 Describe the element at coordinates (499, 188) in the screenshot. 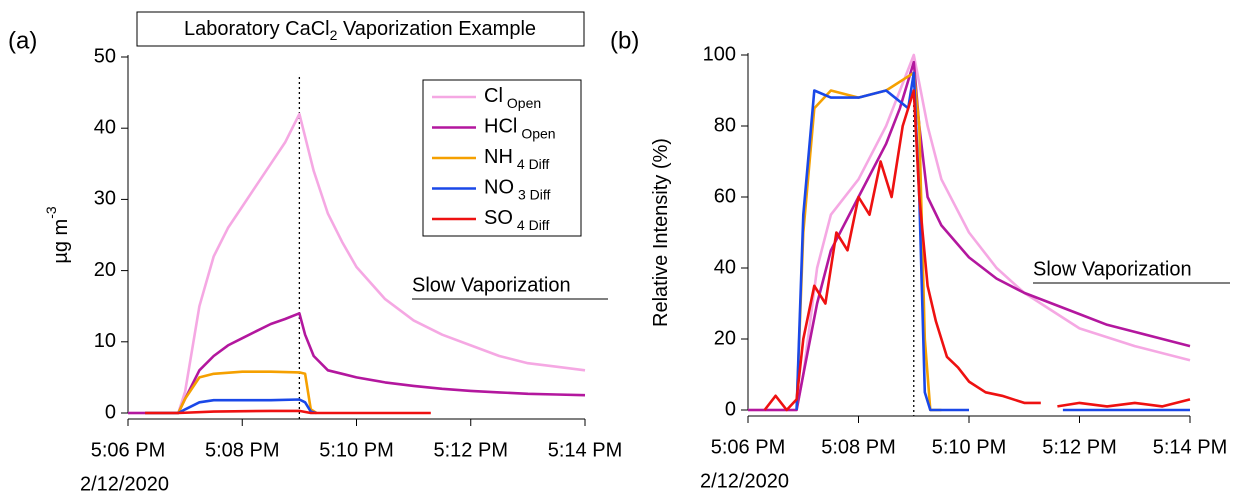

I see `legend-name: NO` at that location.